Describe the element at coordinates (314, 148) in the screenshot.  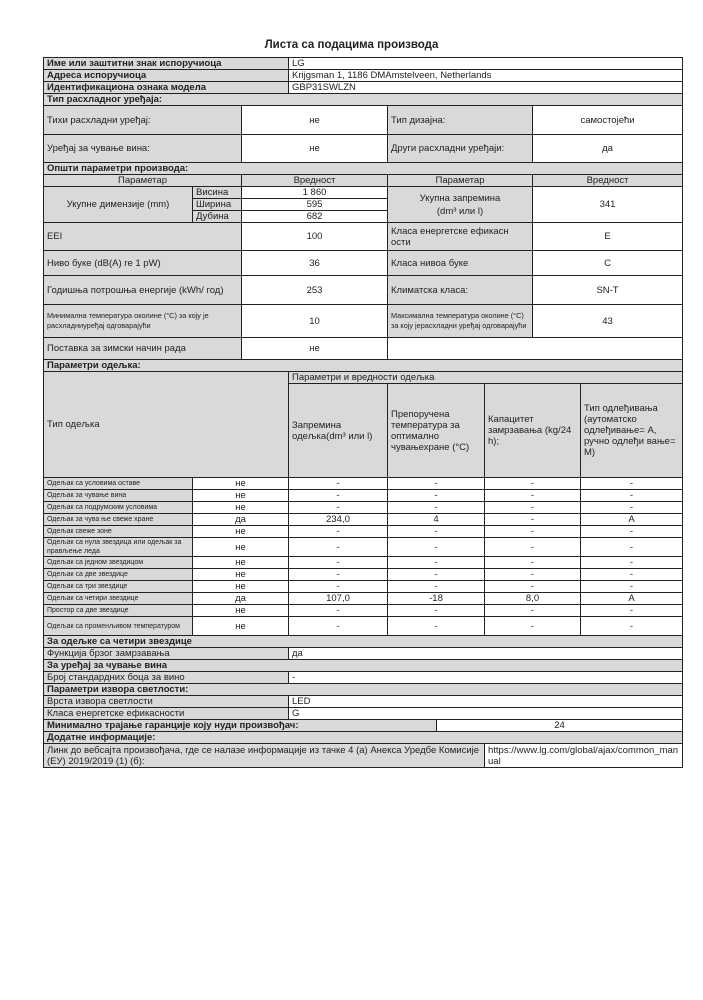
I see `wine-appliance-value: не` at that location.